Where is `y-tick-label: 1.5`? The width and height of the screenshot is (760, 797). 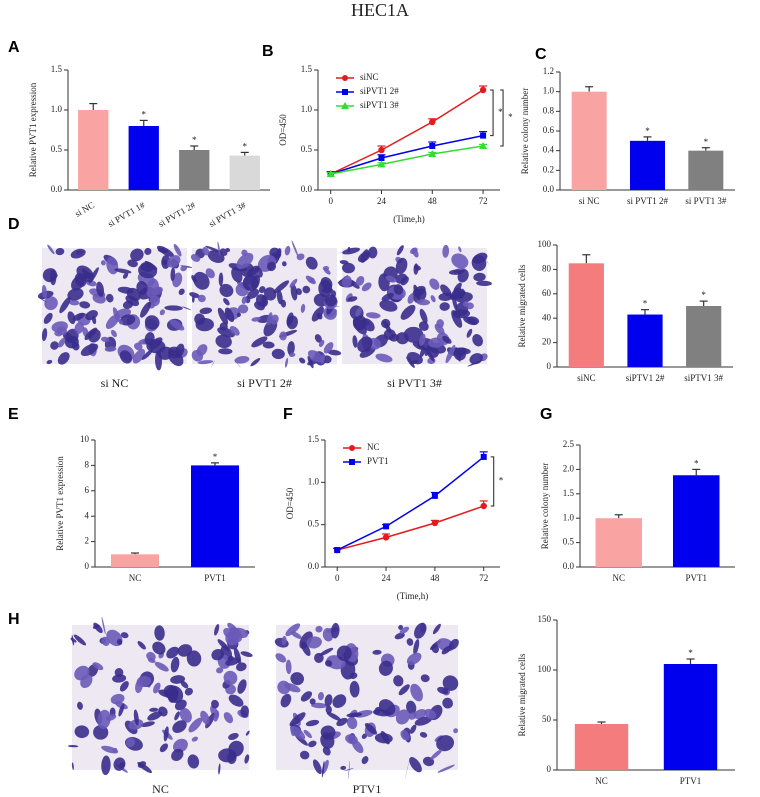 y-tick-label: 1.5 is located at coordinates (57, 69).